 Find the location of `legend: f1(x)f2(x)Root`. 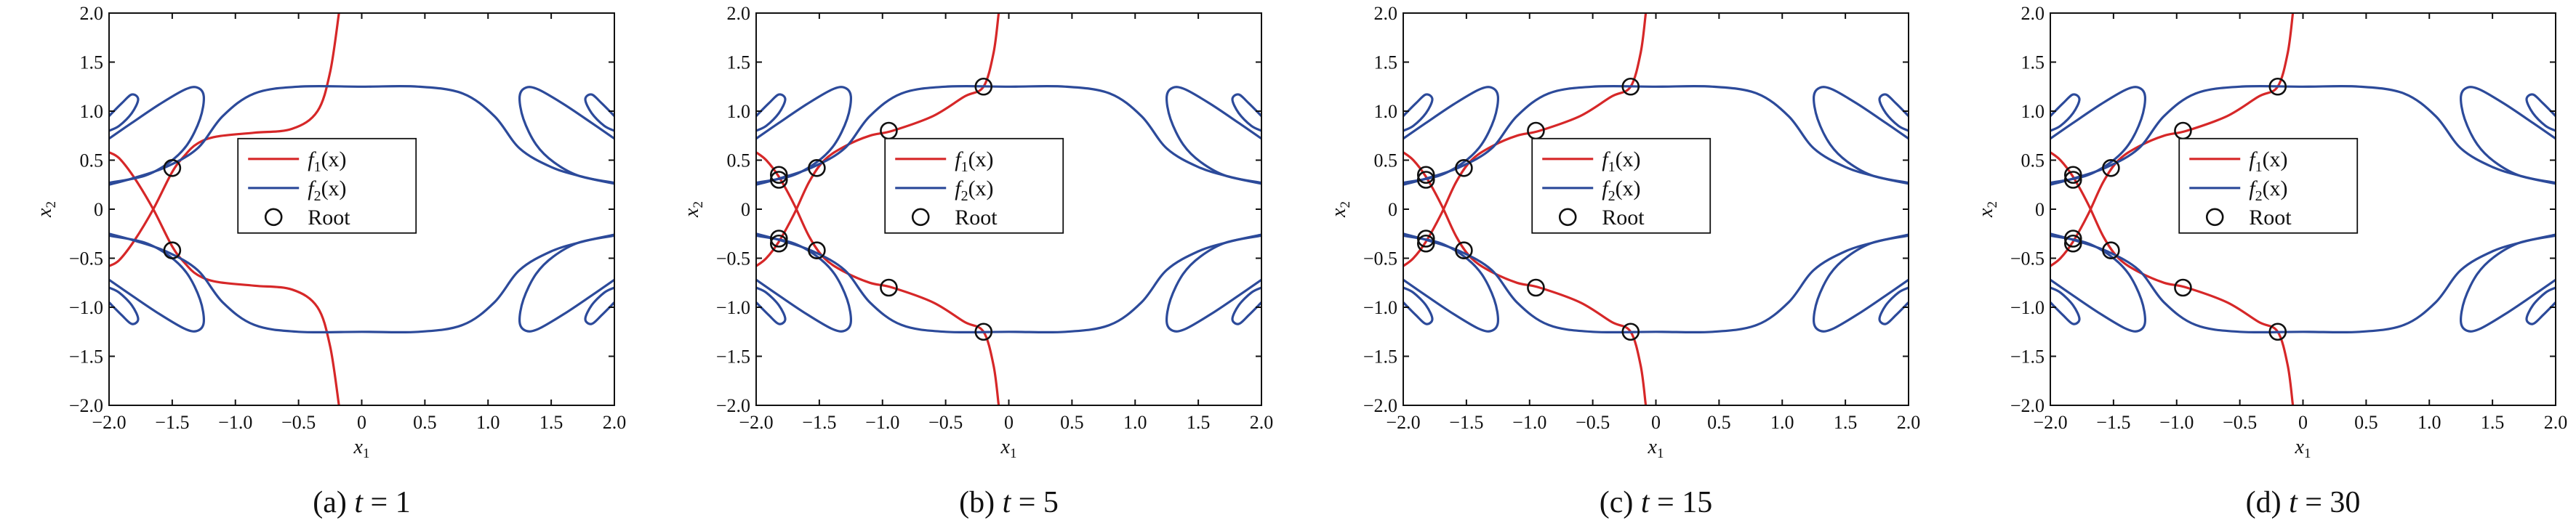

legend: f1(x)f2(x)Root is located at coordinates (974, 185).